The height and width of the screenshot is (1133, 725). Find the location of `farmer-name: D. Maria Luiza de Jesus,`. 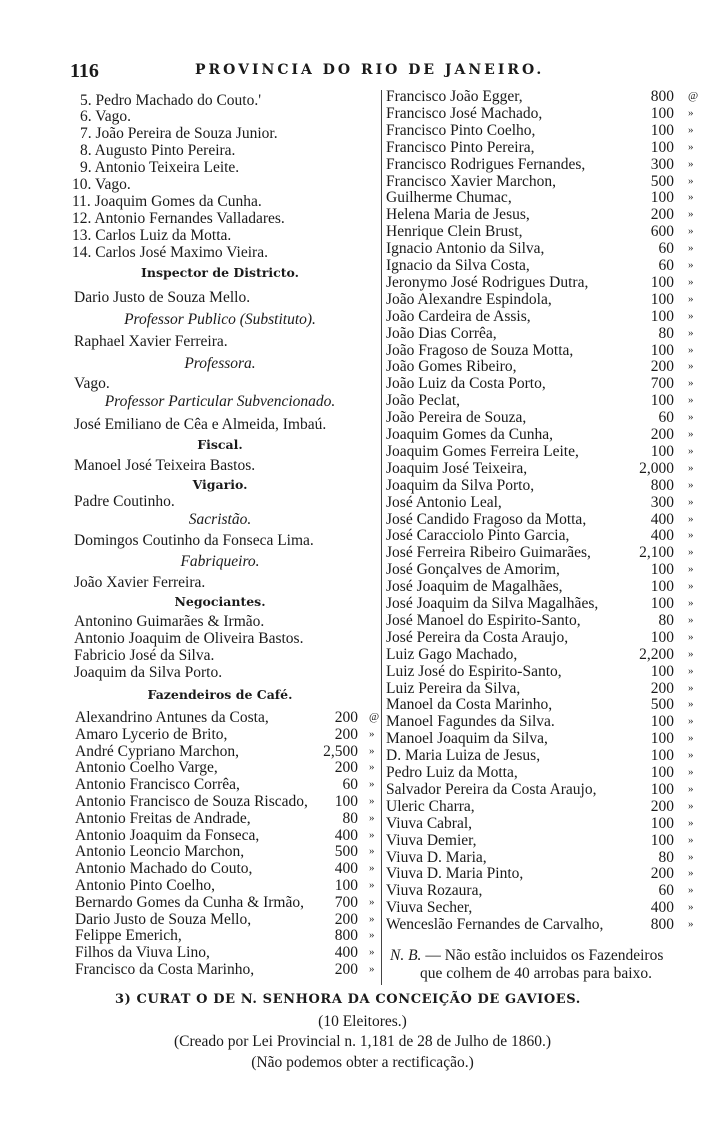

farmer-name: D. Maria Luiza de Jesus, is located at coordinates (463, 756).